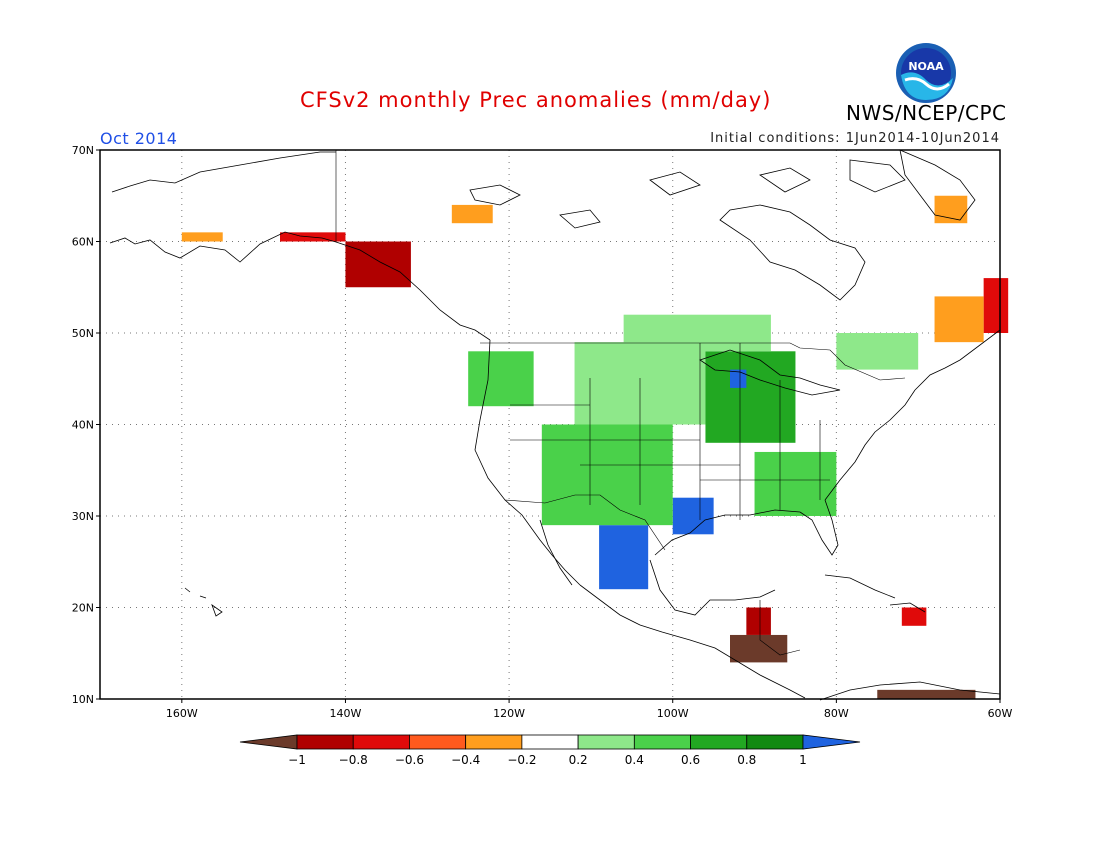 The height and width of the screenshot is (850, 1100). Describe the element at coordinates (413, 291) in the screenshot. I see `pacific-coast-canada` at that location.